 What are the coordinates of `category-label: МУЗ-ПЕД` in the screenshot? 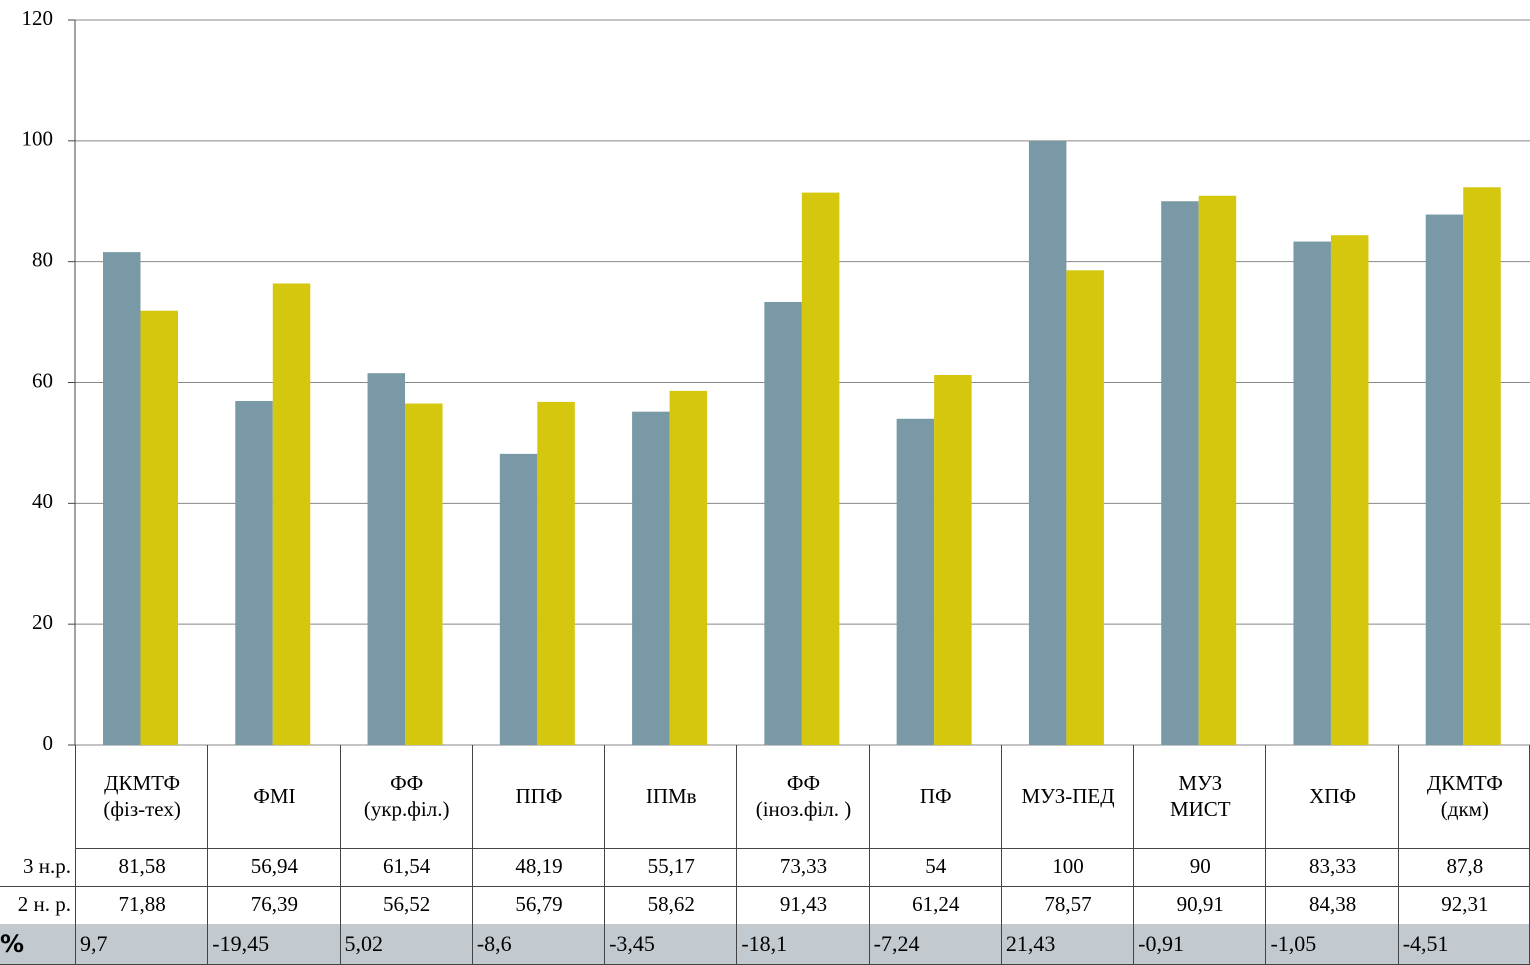 It's located at (1067, 797).